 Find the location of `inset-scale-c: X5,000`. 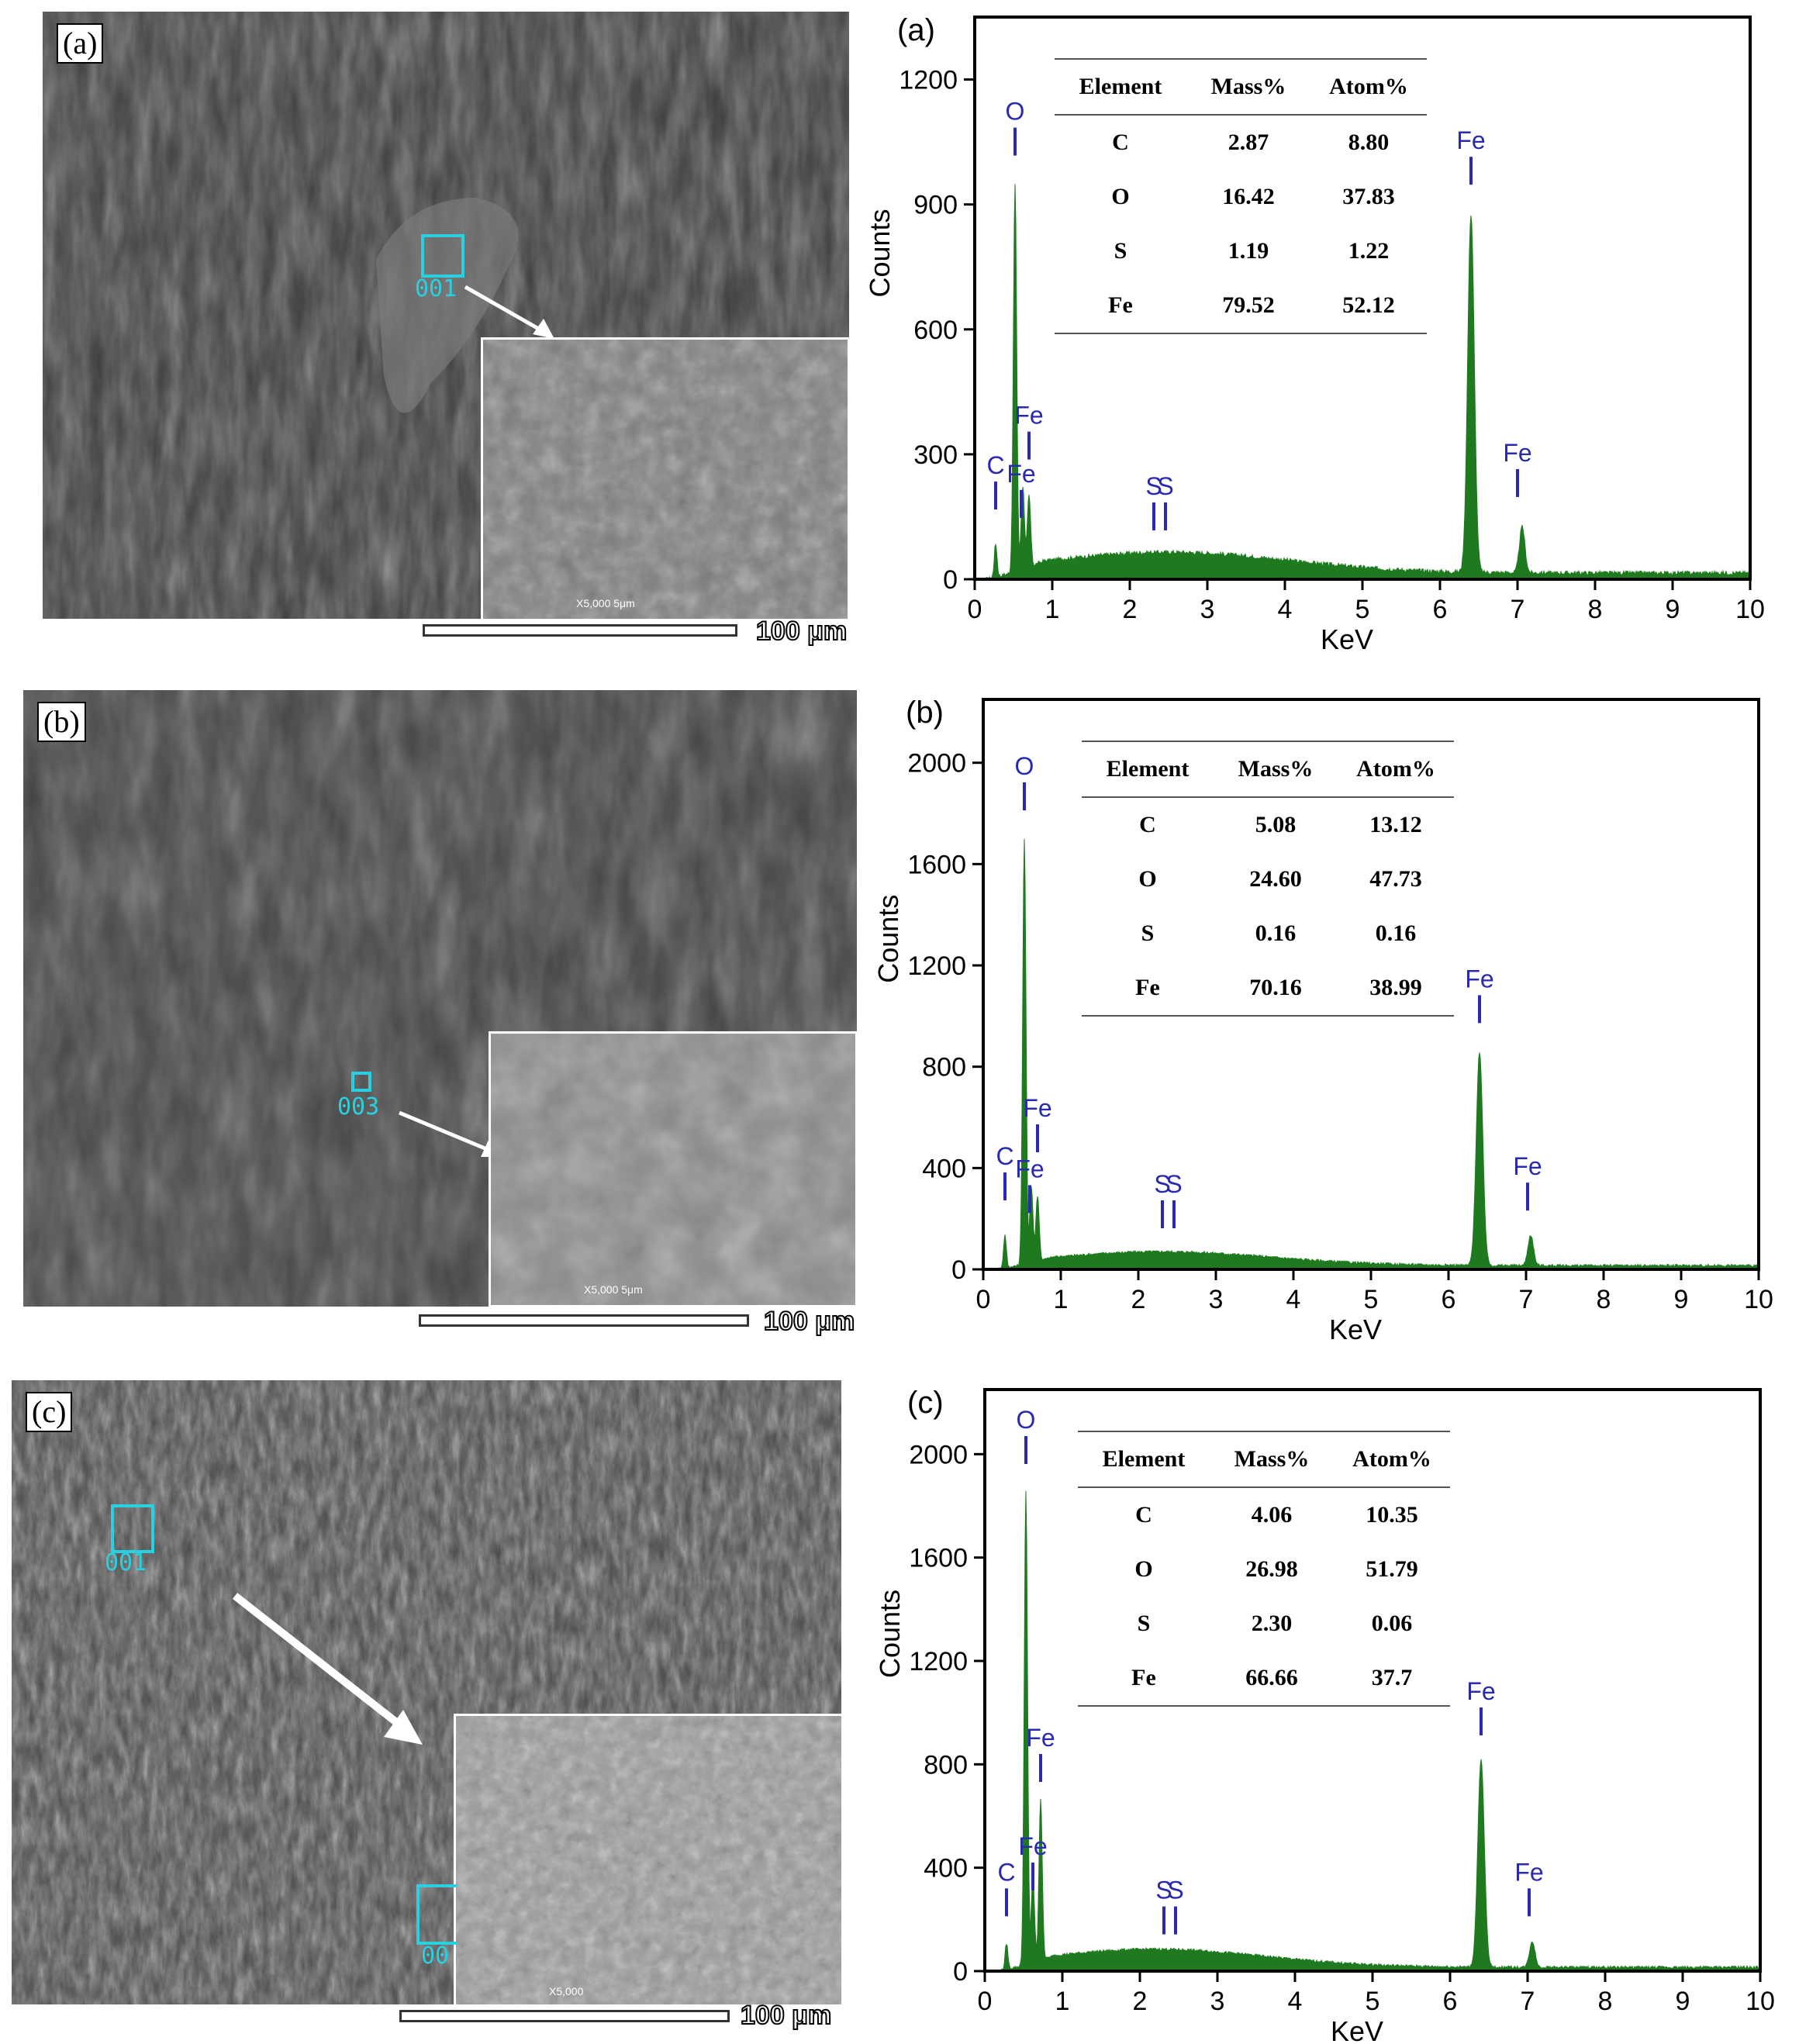

inset-scale-c: X5,000 is located at coordinates (566, 1991).